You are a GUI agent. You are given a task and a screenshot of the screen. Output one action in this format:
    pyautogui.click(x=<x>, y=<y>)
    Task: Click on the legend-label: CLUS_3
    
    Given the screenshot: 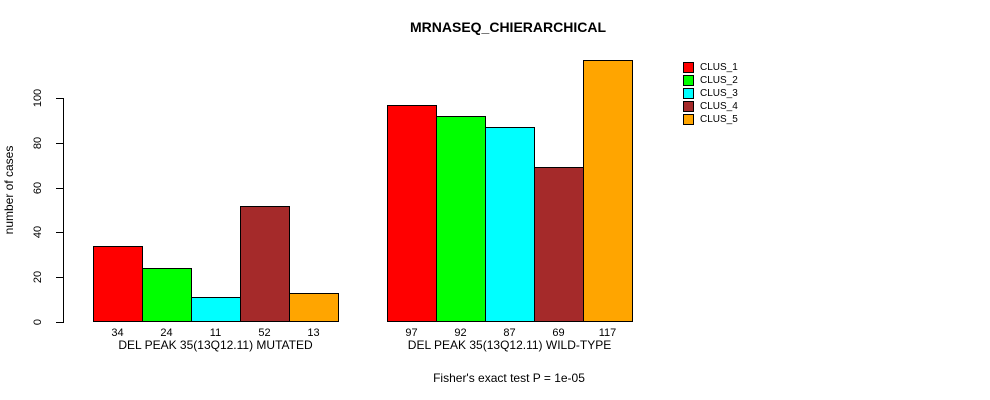 What is the action you would take?
    pyautogui.click(x=719, y=93)
    